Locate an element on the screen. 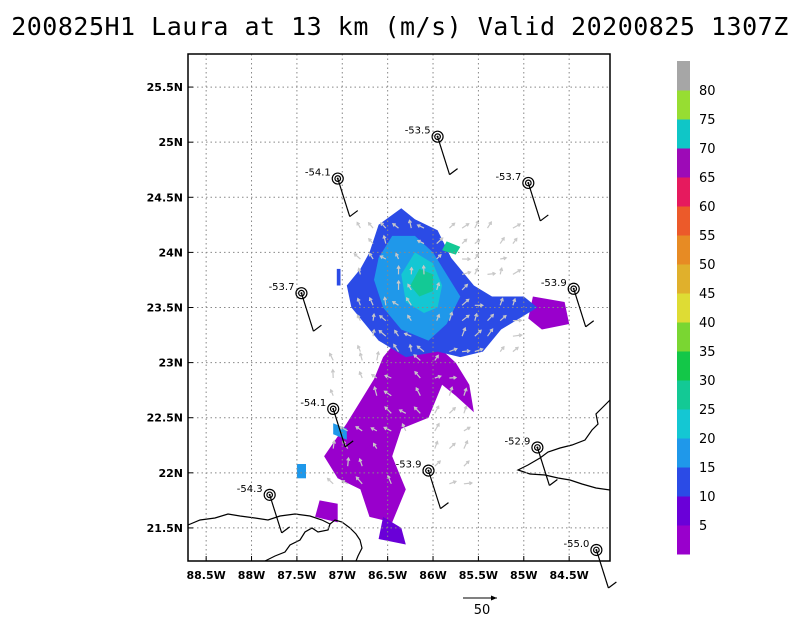 Image resolution: width=800 pixels, height=618 pixels. dropsonde: -54.1 is located at coordinates (332, 193).